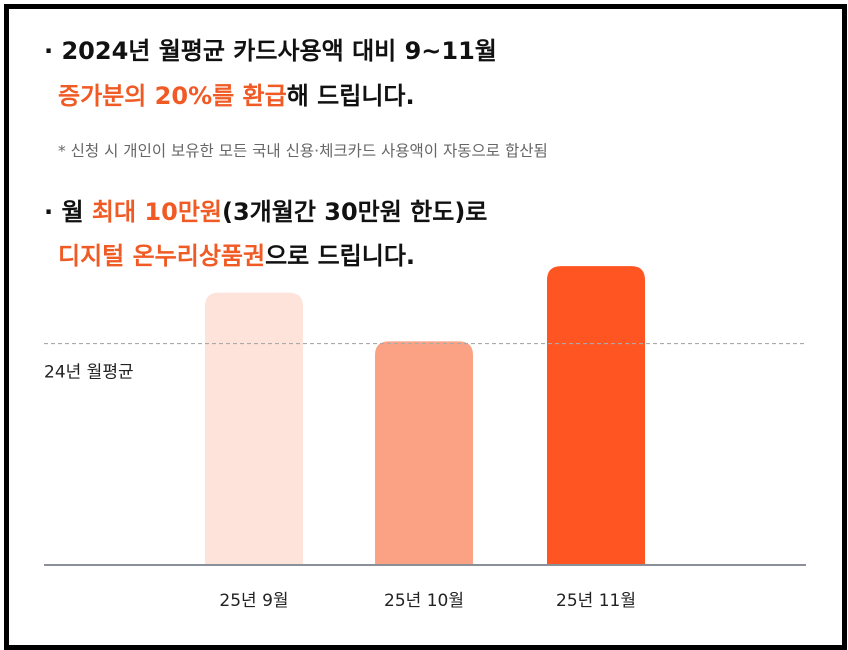 The width and height of the screenshot is (848, 650). I want to click on x-tick-label: 25년 10월, so click(424, 601).